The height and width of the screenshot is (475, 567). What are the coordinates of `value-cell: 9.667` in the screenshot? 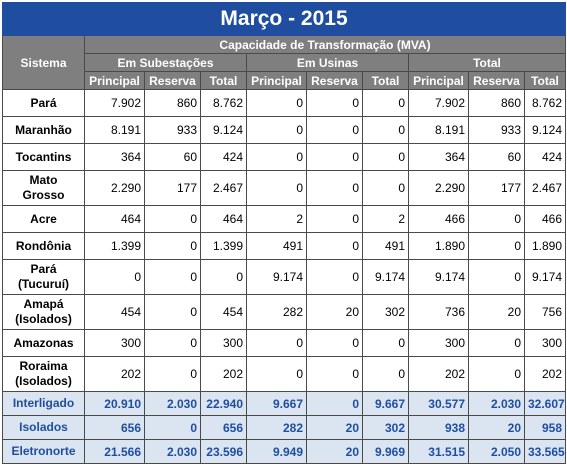 It's located at (276, 403).